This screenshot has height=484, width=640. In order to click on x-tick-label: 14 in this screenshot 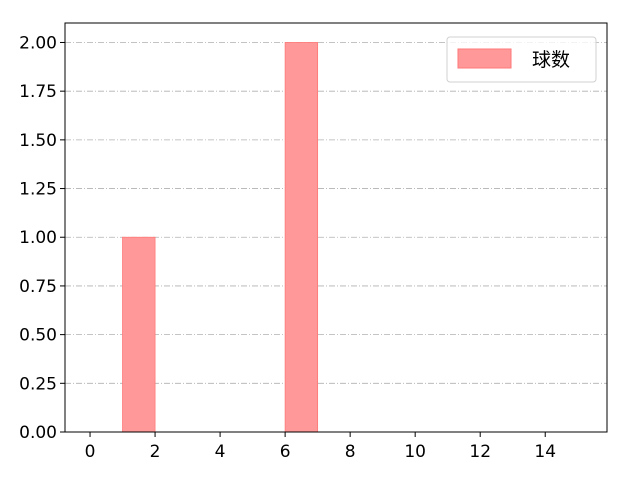, I will do `click(545, 452)`.